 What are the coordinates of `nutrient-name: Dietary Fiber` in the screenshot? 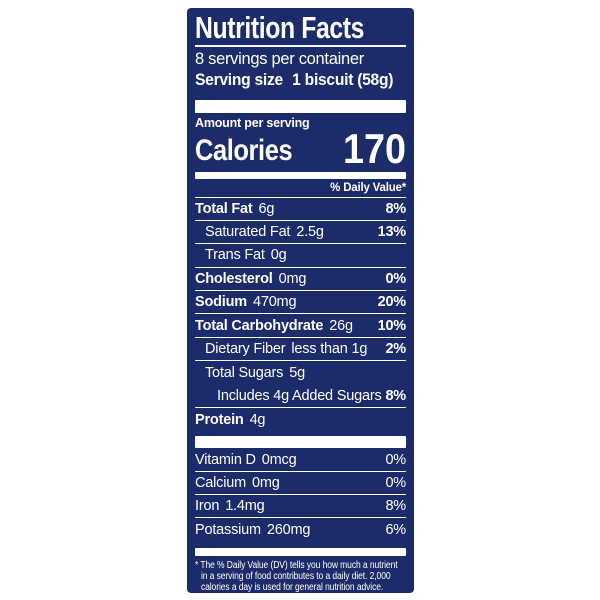 It's located at (245, 349).